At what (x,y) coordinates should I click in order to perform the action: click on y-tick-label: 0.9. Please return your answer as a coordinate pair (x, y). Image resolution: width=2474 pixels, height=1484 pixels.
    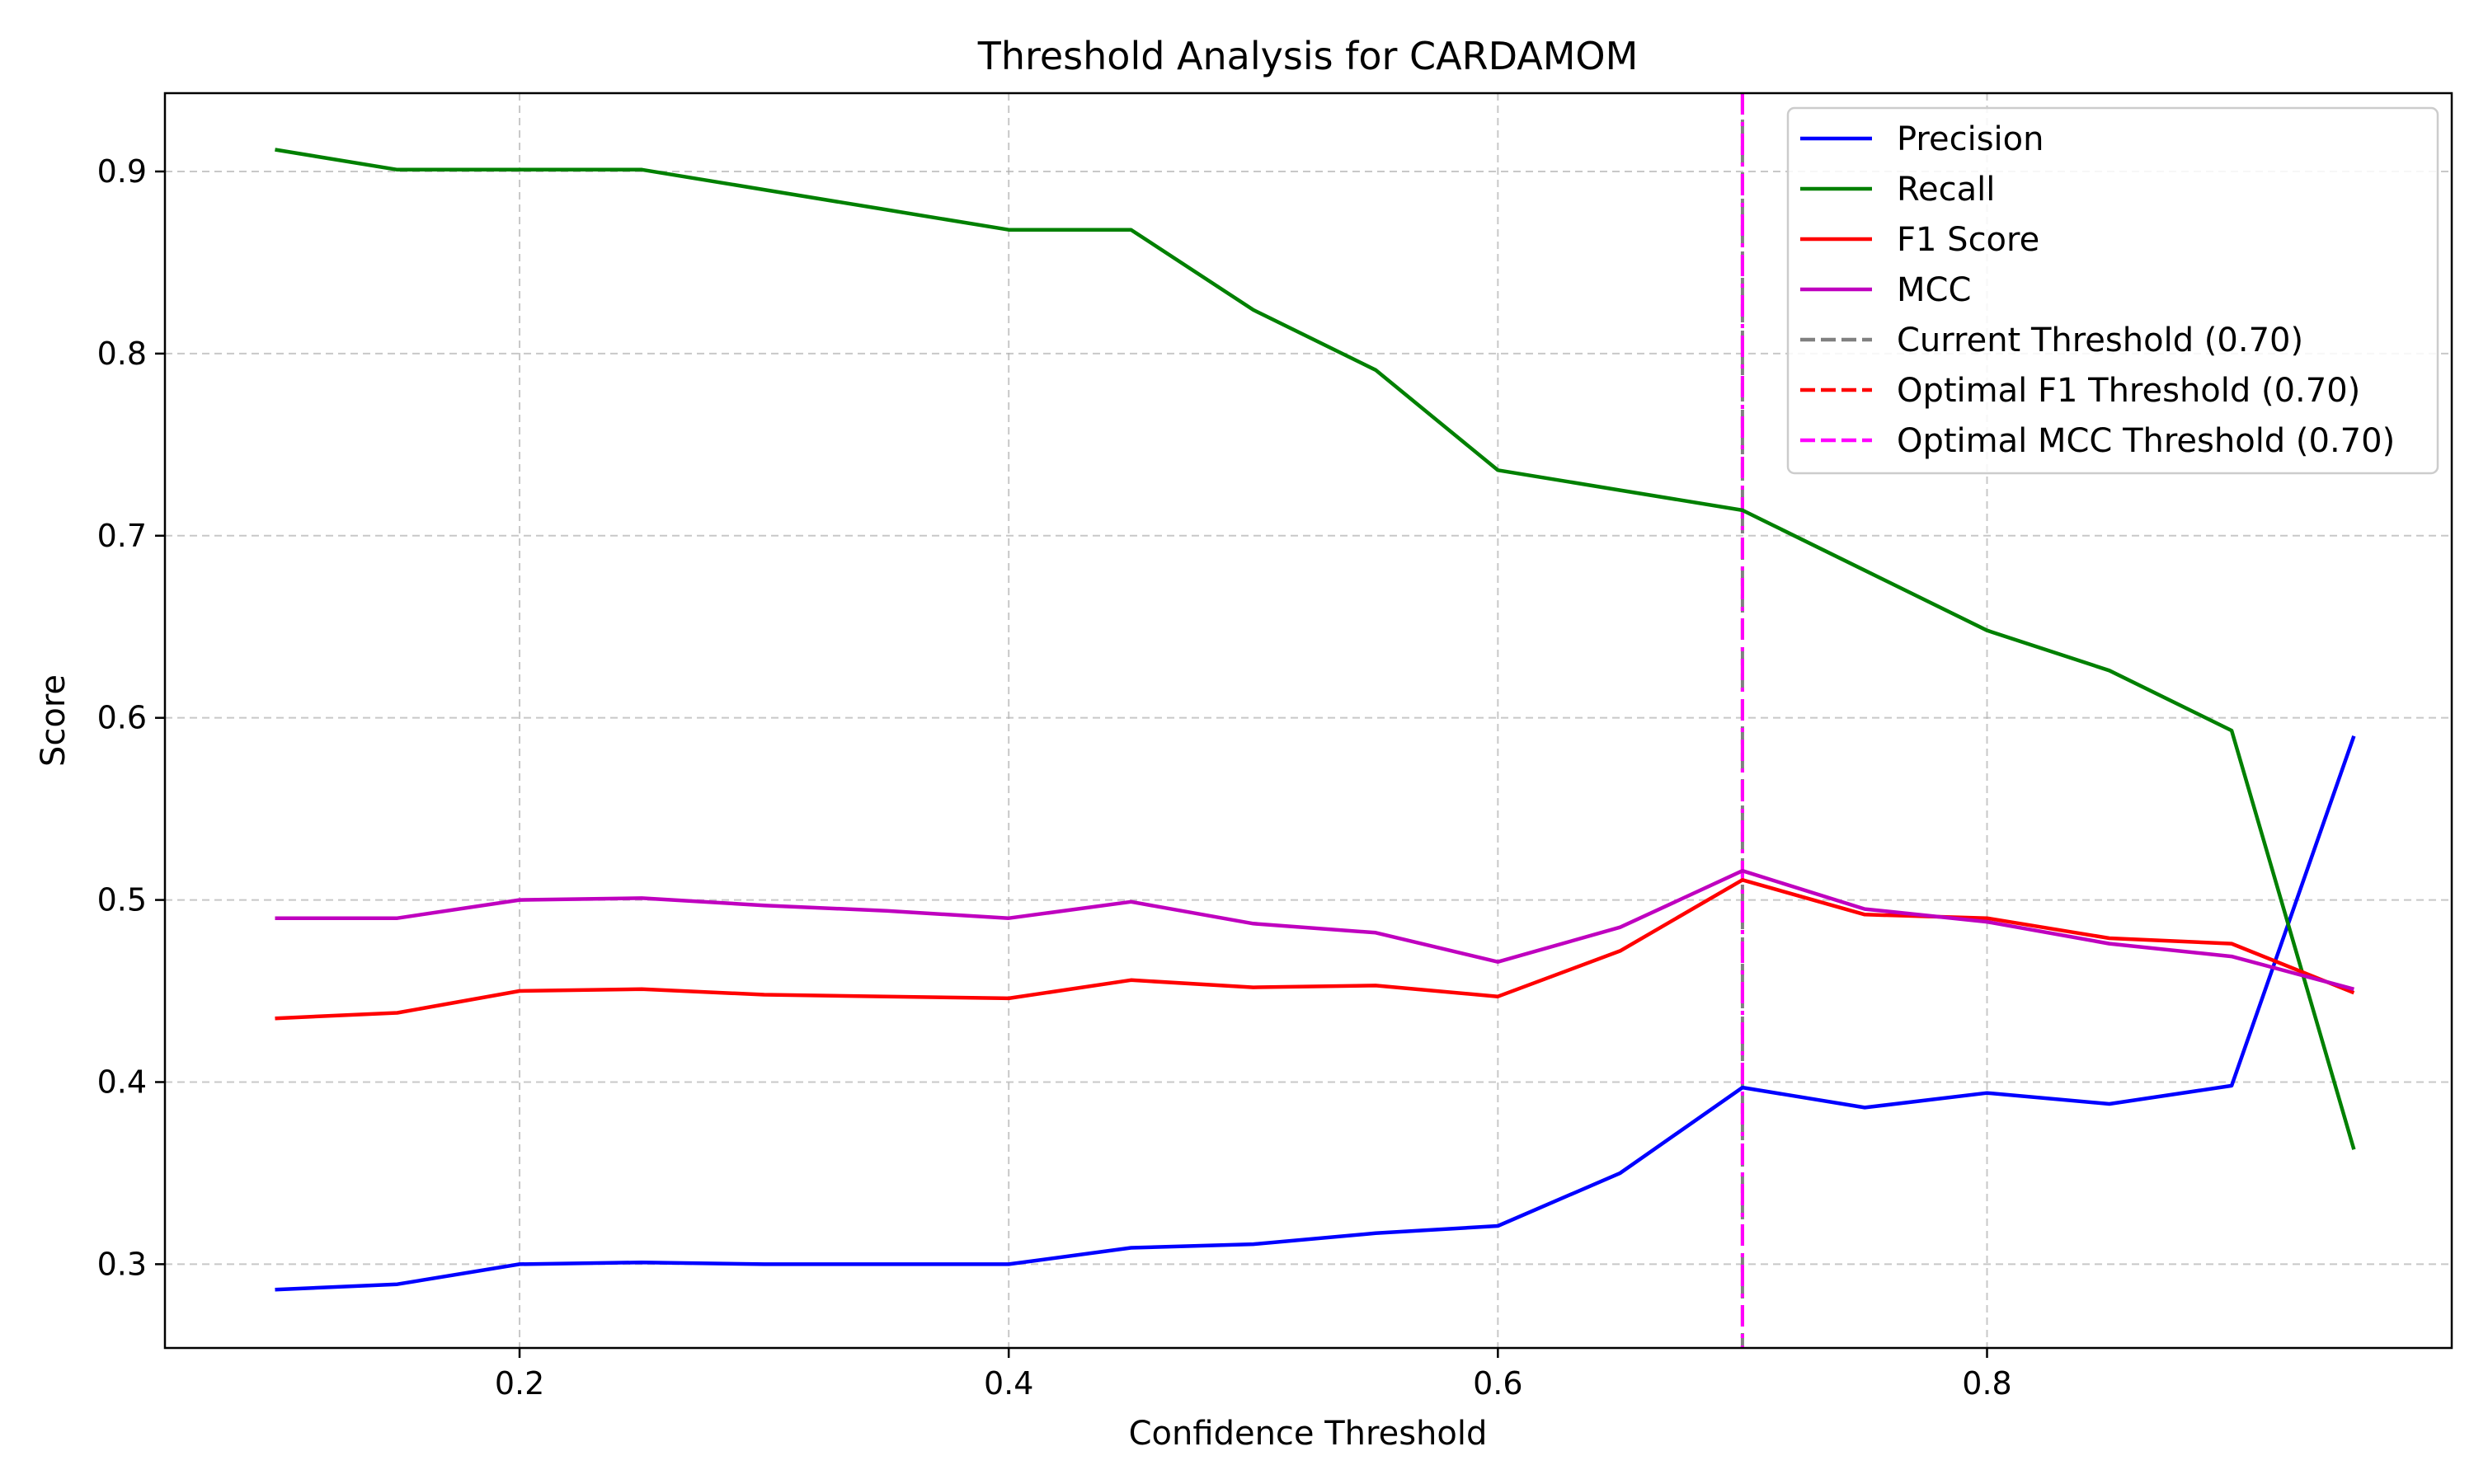
    Looking at the image, I should click on (122, 171).